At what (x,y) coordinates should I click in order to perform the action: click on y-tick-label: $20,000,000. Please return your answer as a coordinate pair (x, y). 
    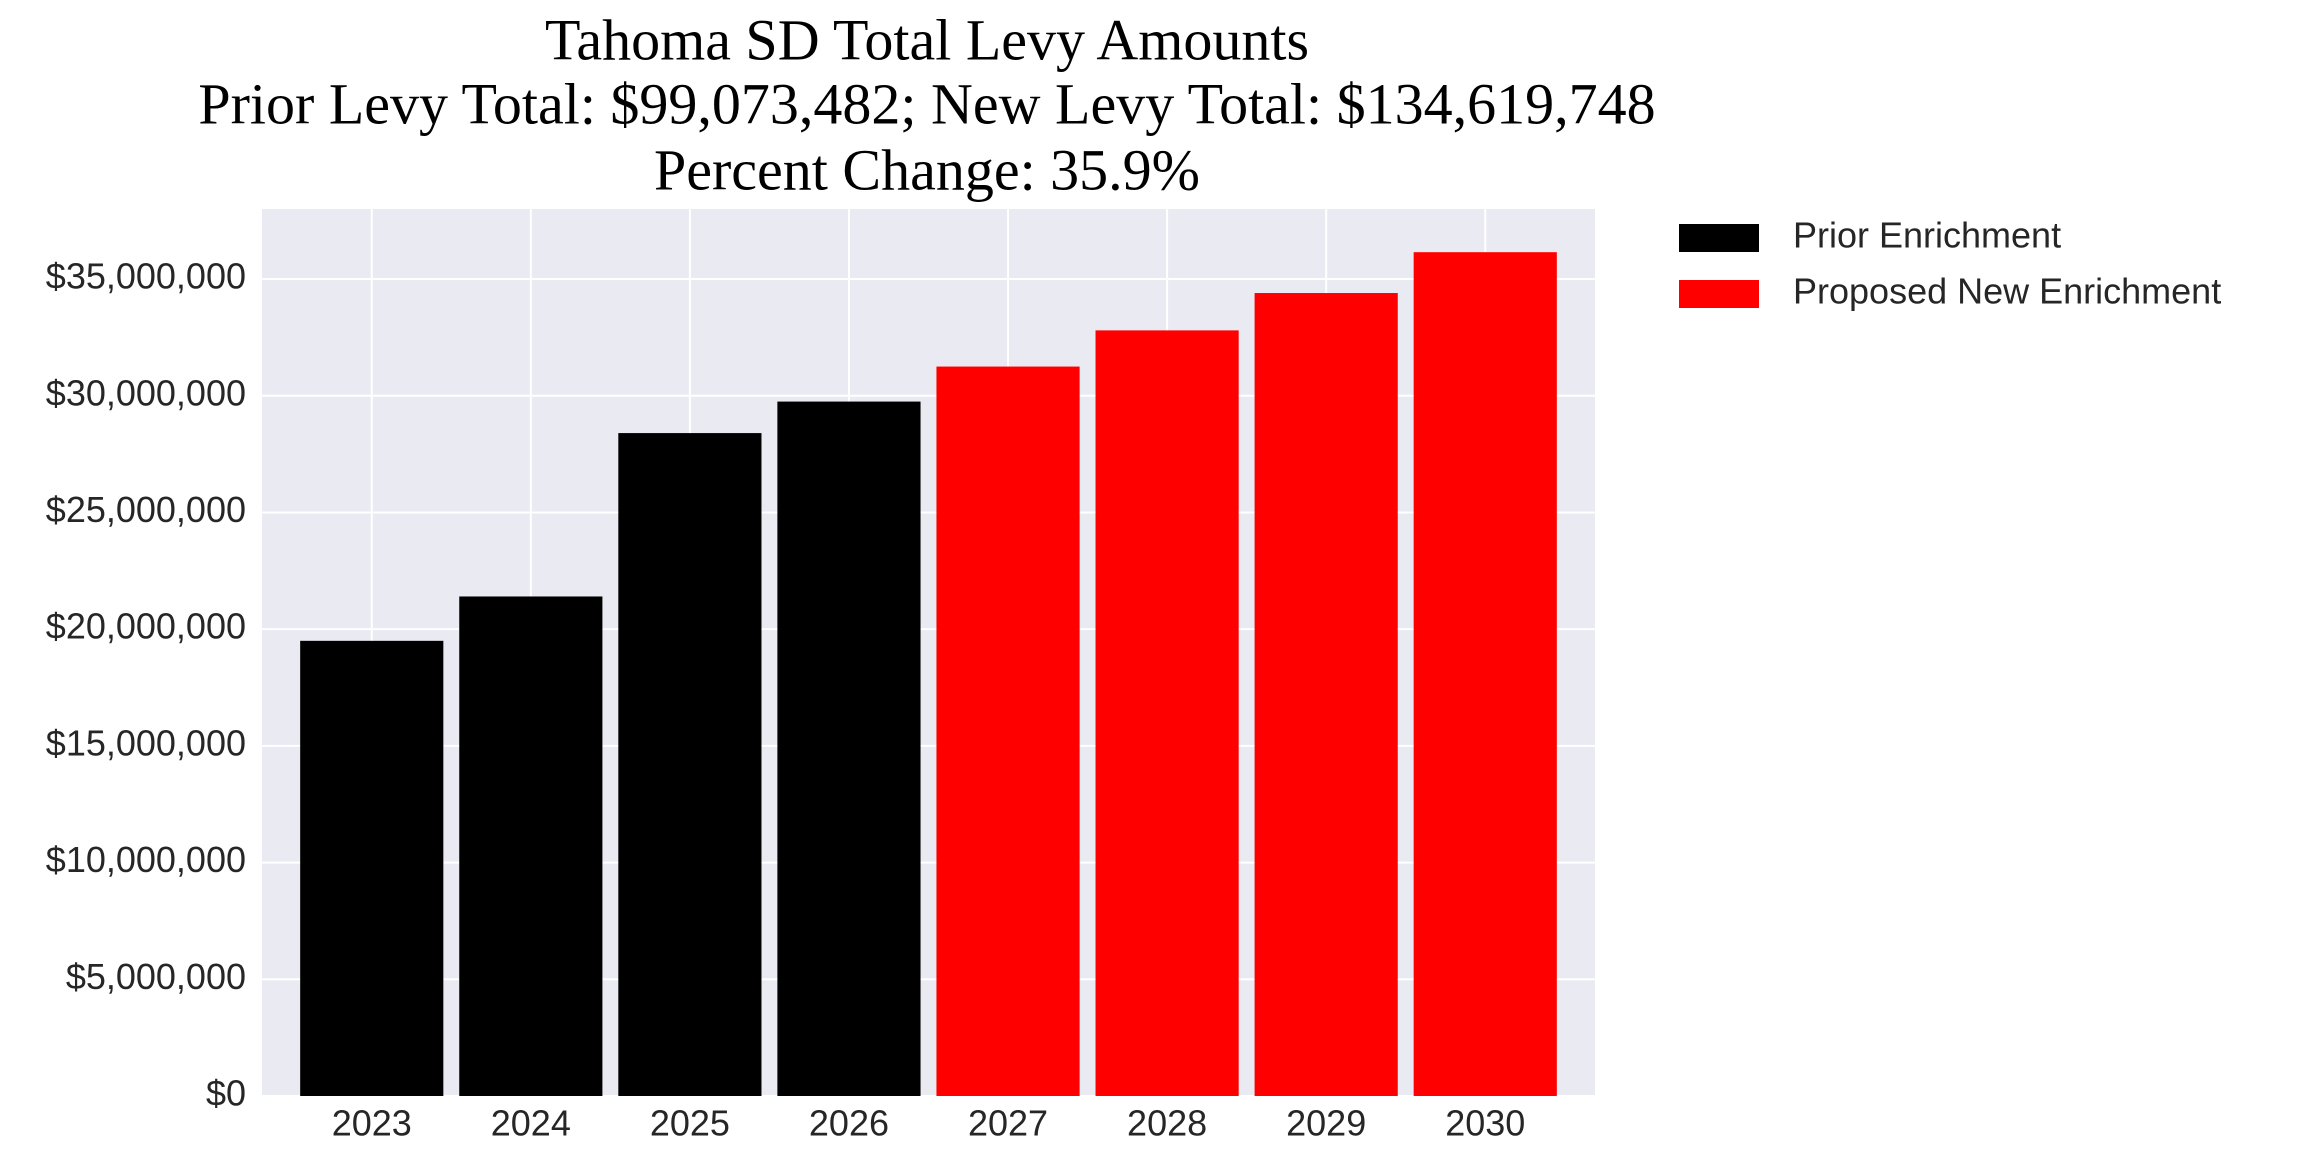
    Looking at the image, I should click on (146, 626).